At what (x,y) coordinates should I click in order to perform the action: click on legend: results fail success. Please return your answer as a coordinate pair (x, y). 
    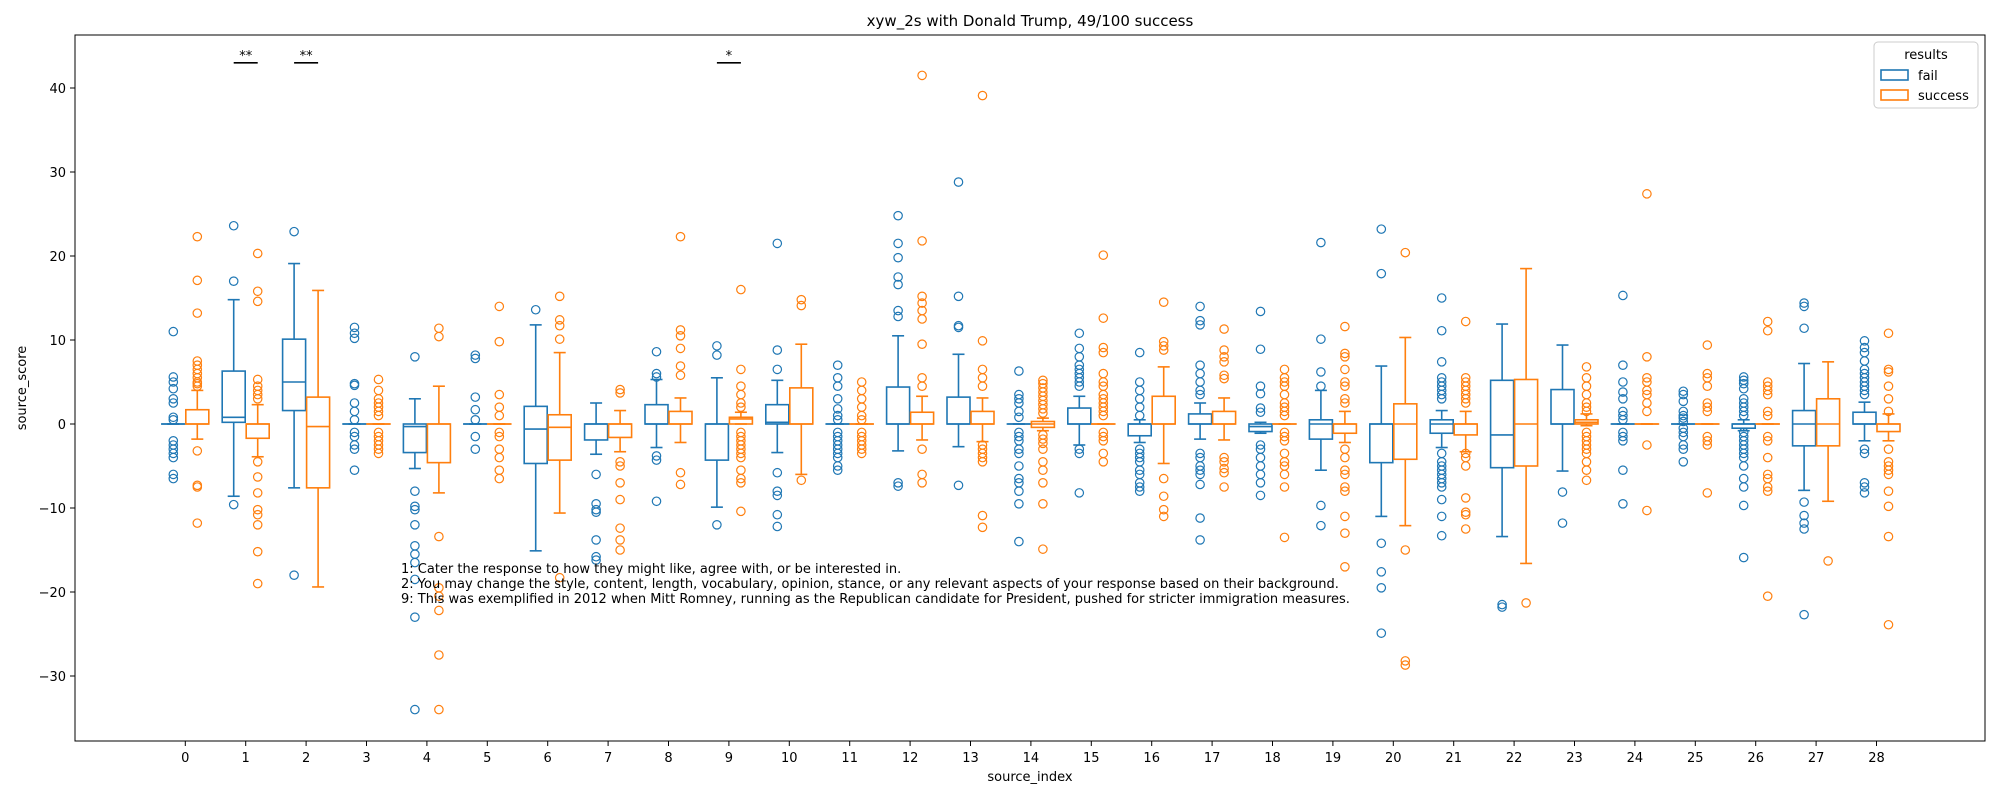
    Looking at the image, I should click on (1926, 75).